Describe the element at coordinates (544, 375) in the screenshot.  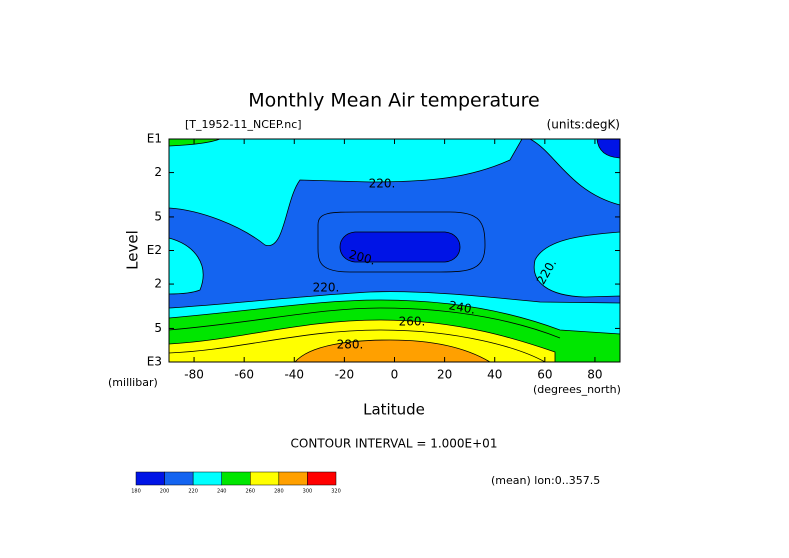
I see `x-tick-label: 60` at that location.